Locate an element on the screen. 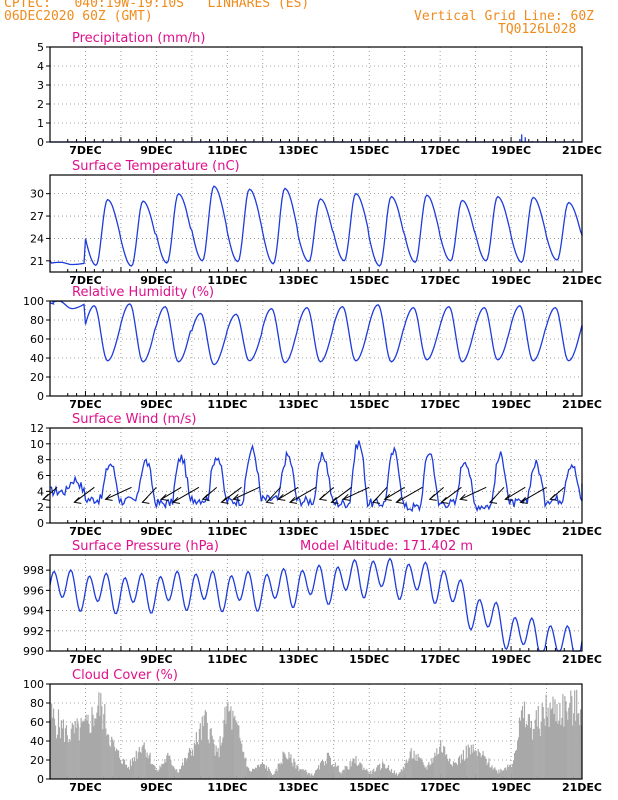  pres-frame is located at coordinates (316, 603).